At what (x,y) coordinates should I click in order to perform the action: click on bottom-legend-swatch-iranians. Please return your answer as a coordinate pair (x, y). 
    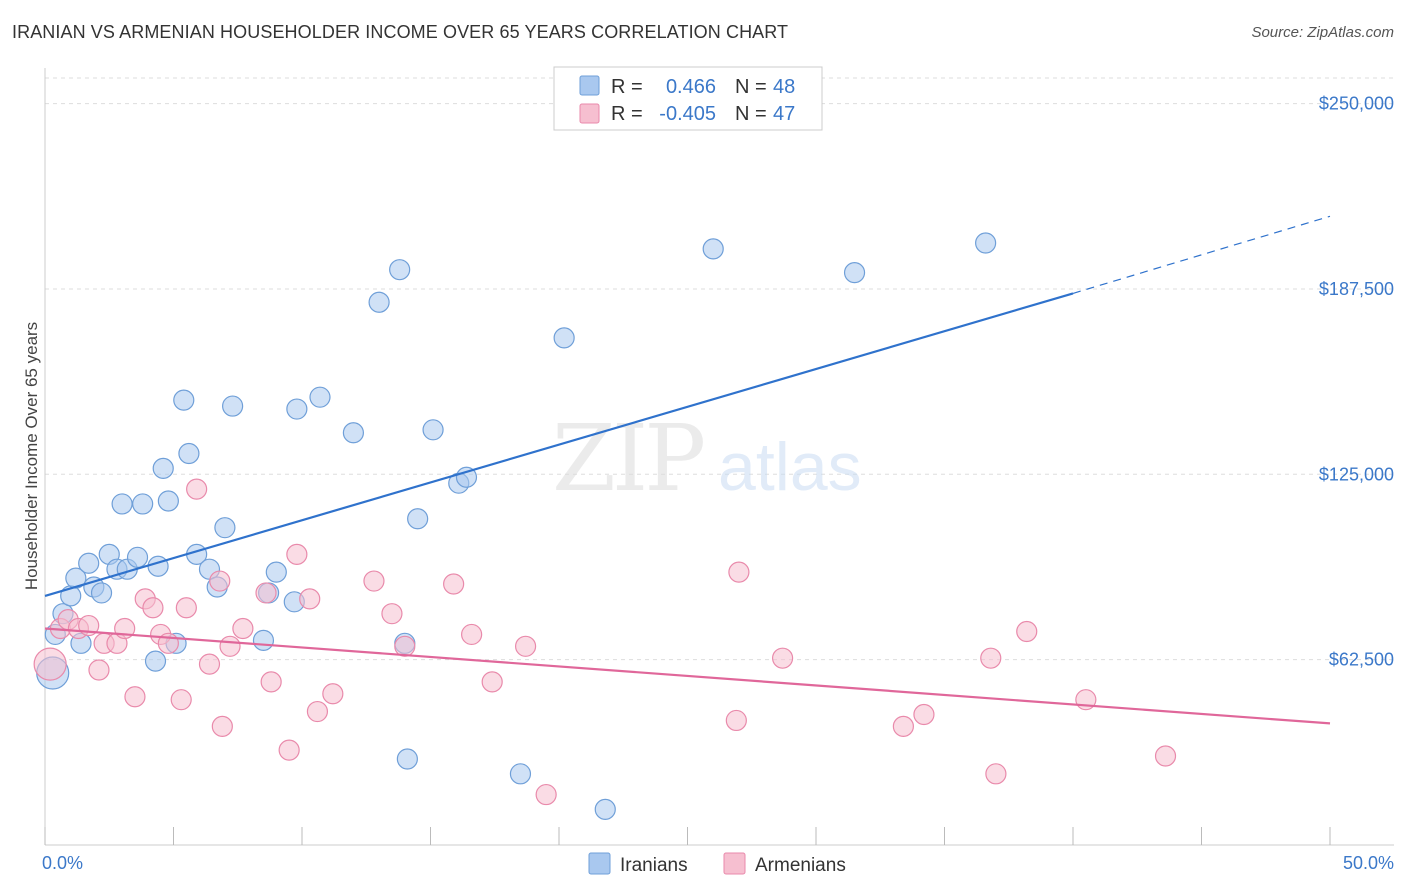
    Looking at the image, I should click on (599, 863).